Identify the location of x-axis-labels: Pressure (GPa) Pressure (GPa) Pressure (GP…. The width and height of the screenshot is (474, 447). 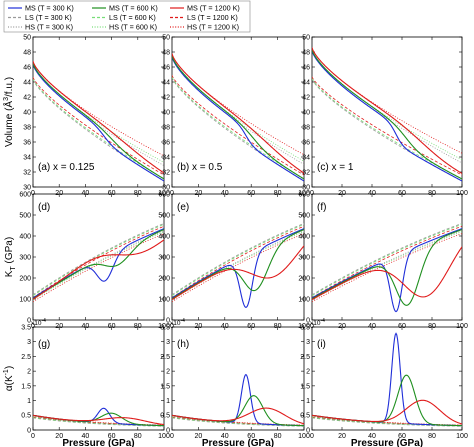
(242, 442).